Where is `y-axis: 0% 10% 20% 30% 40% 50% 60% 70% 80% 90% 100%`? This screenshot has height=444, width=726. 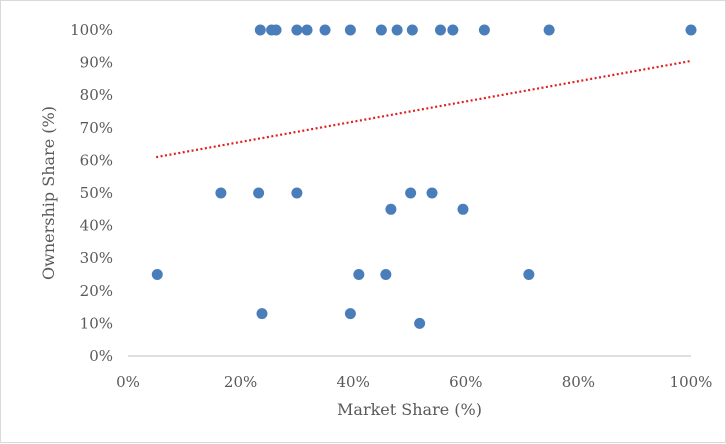
y-axis: 0% 10% 20% 30% 40% 50% 60% 70% 80% 90% 100% is located at coordinates (91, 193).